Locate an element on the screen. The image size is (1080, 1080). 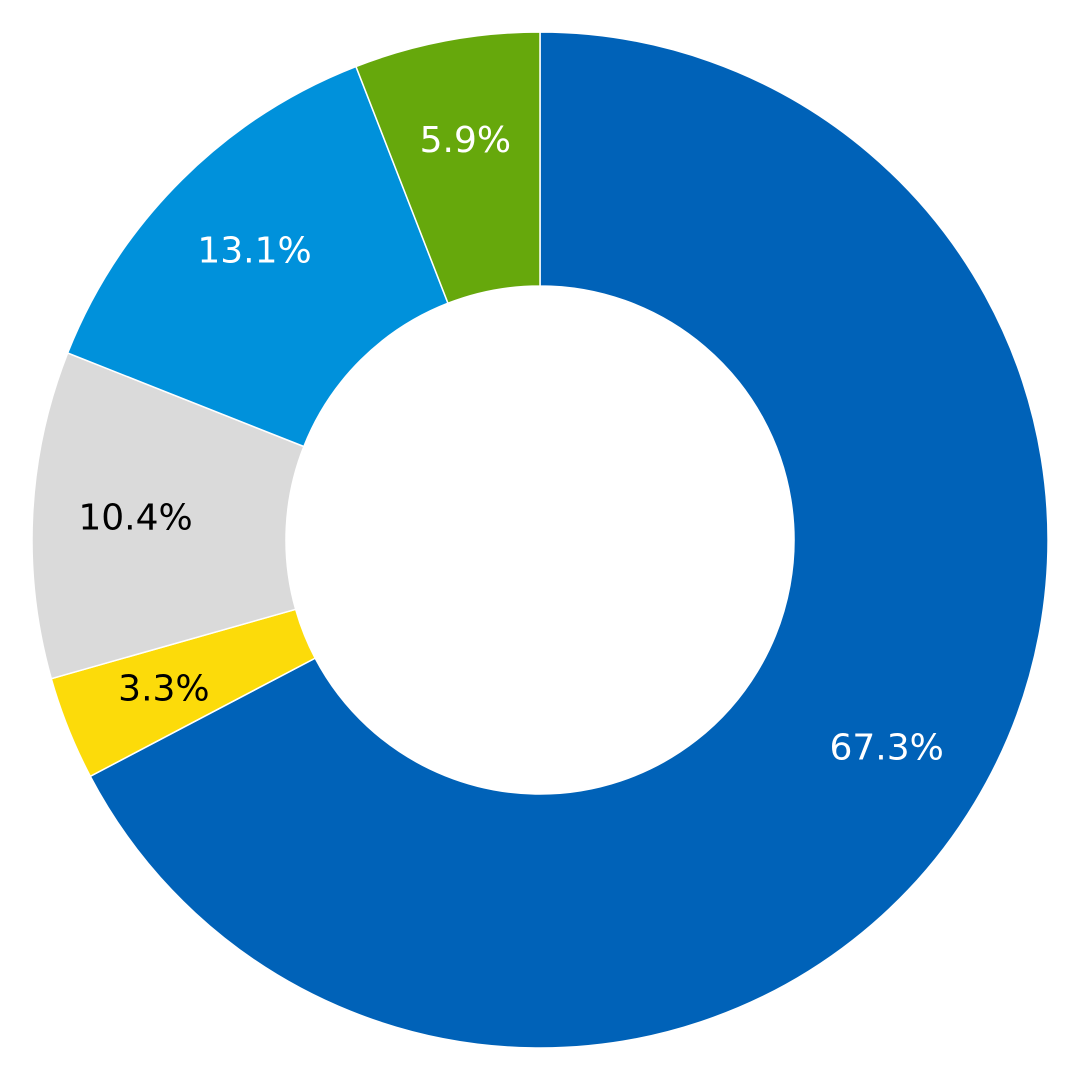
slice-label-0: 67.3% is located at coordinates (886, 747).